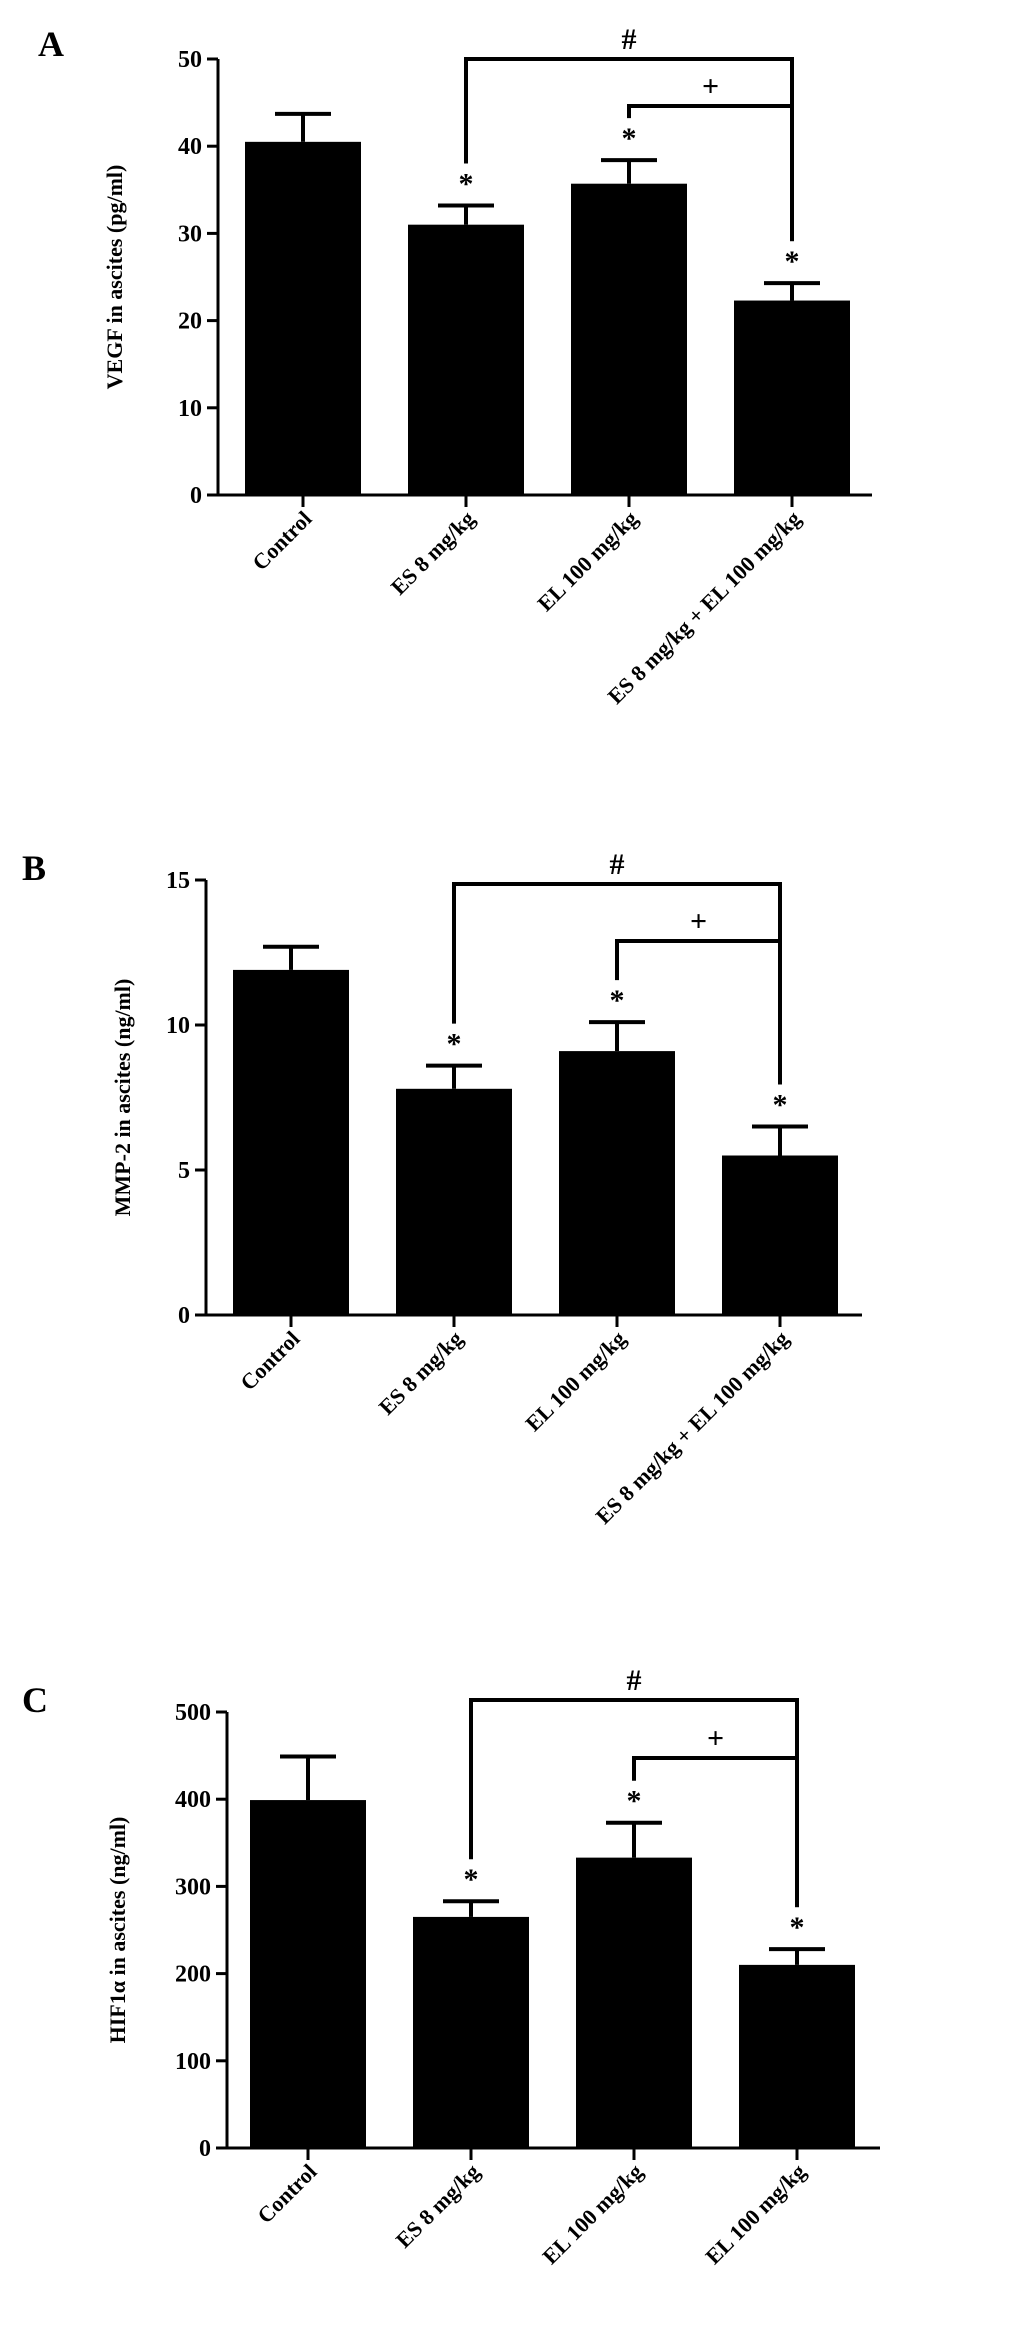  What do you see at coordinates (193, 2062) in the screenshot?
I see `y-tick-label: 100` at bounding box center [193, 2062].